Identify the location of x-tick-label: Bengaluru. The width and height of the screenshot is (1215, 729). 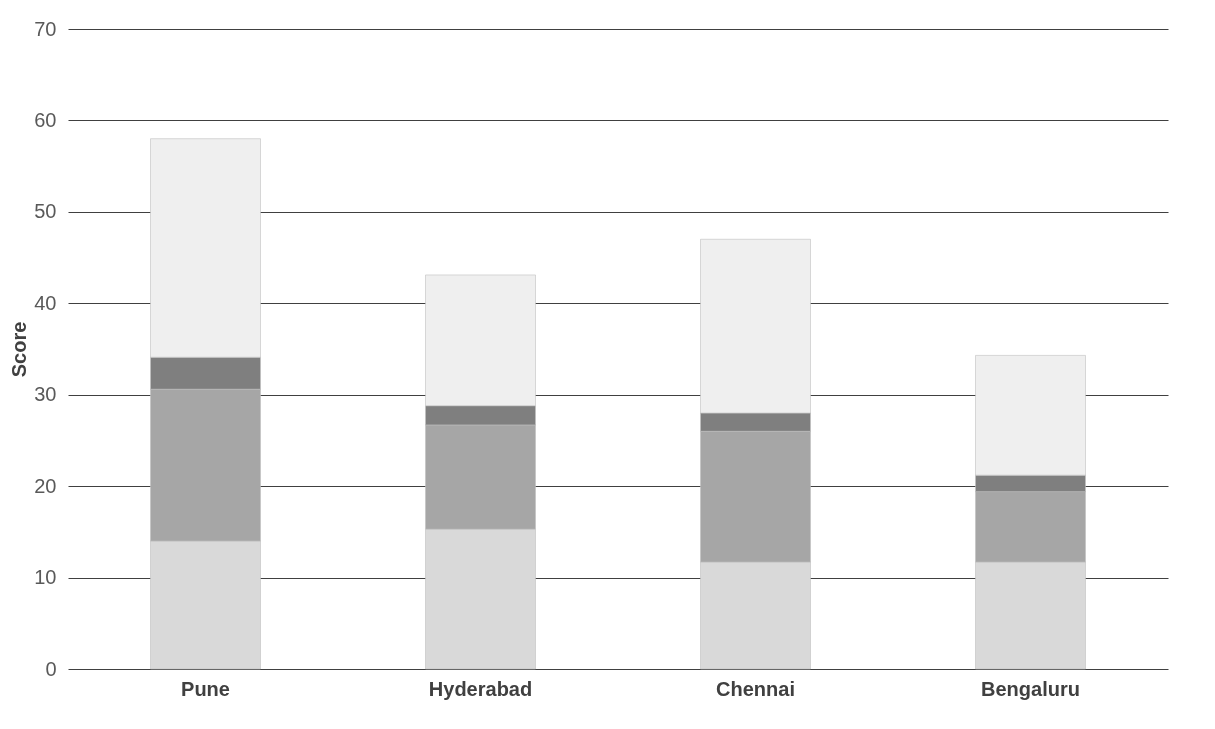
(1030, 688).